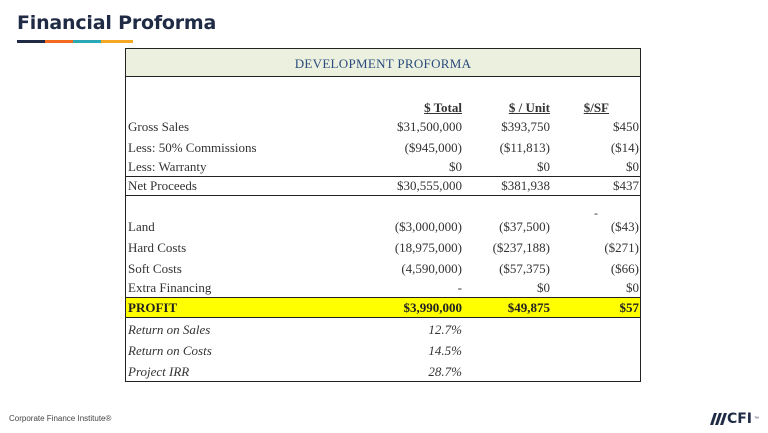 The image size is (768, 433). What do you see at coordinates (383, 351) in the screenshot?
I see `table-row: Return on Costs 14.5%` at bounding box center [383, 351].